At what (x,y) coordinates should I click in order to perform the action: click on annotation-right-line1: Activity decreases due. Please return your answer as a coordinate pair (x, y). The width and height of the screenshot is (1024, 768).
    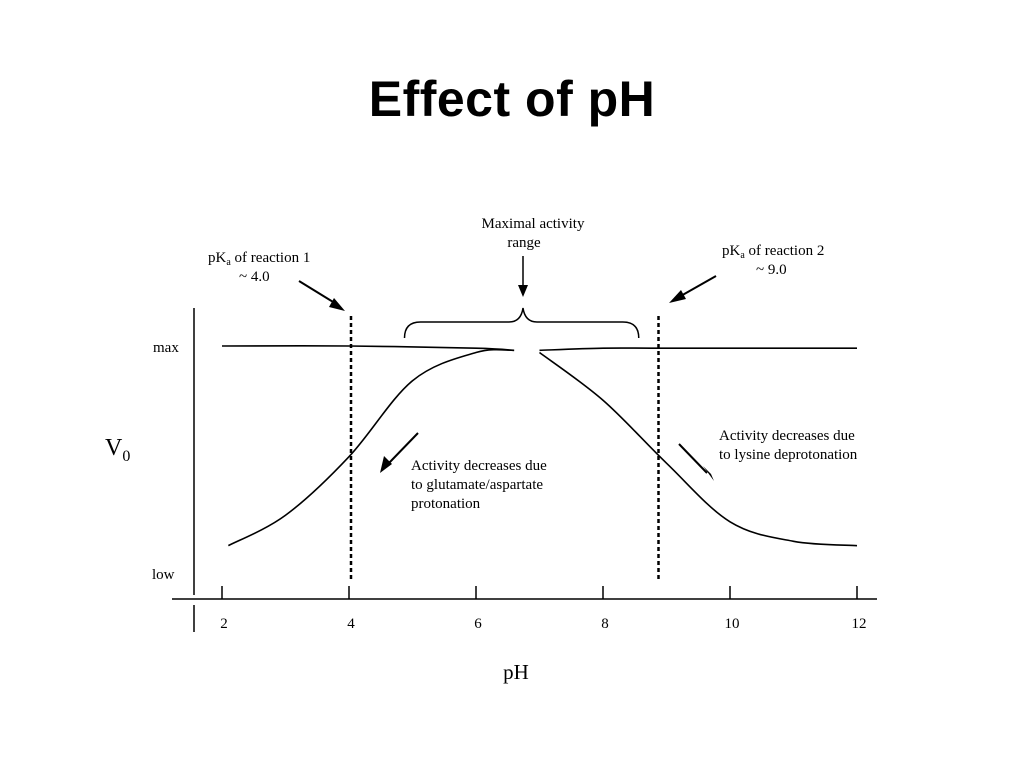
    Looking at the image, I should click on (787, 436).